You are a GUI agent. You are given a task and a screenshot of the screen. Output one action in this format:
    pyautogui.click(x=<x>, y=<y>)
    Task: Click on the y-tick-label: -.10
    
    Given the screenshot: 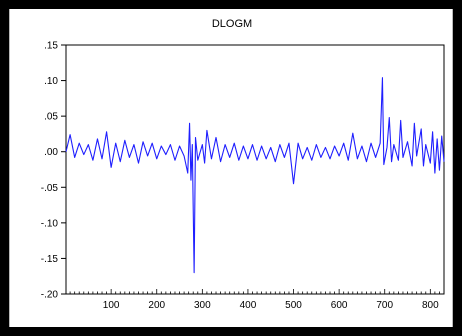 What is the action you would take?
    pyautogui.click(x=50, y=223)
    